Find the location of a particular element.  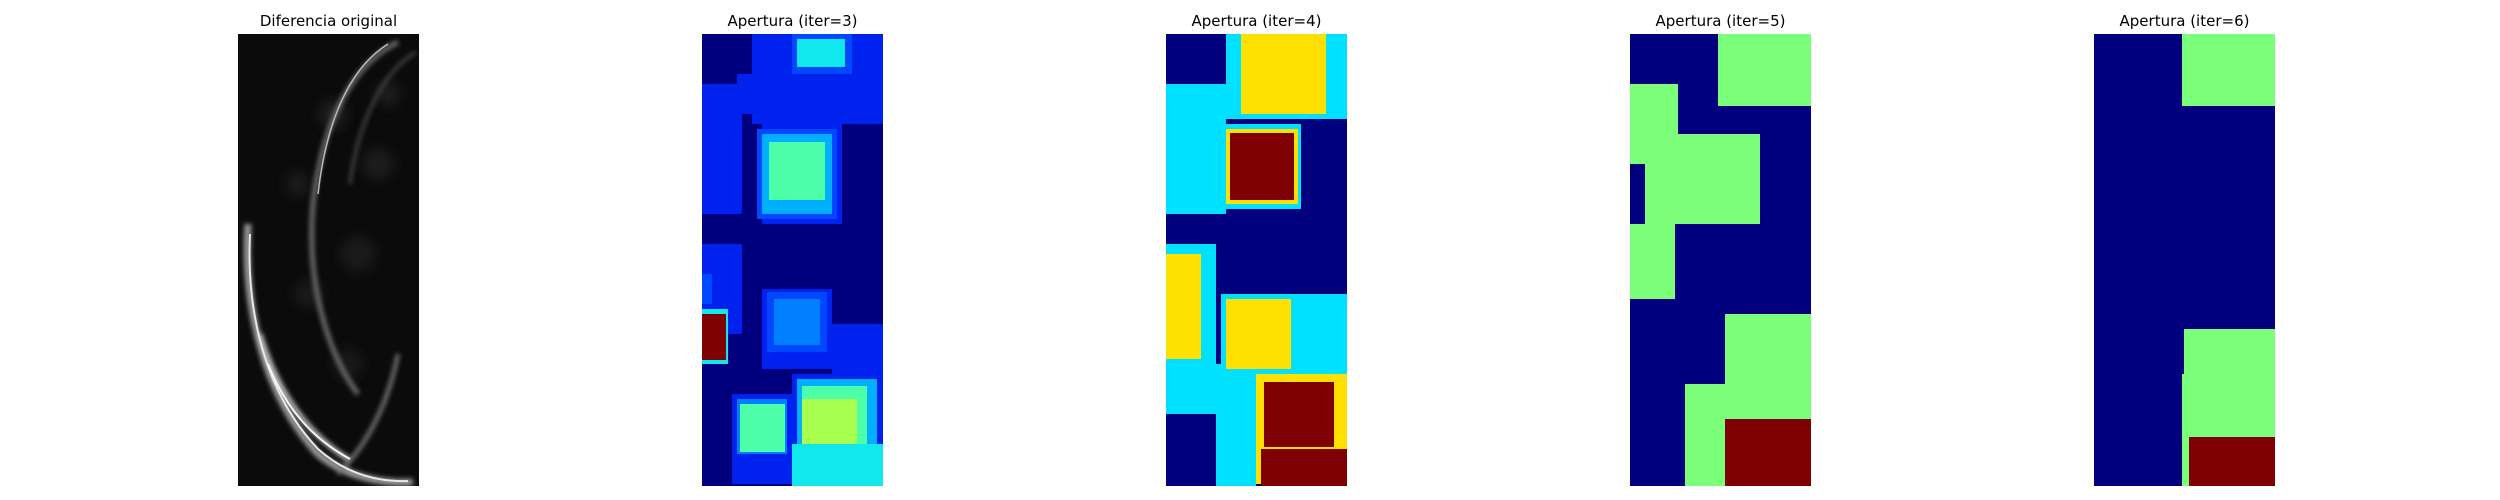

grayscale-difference-image is located at coordinates (328, 260).